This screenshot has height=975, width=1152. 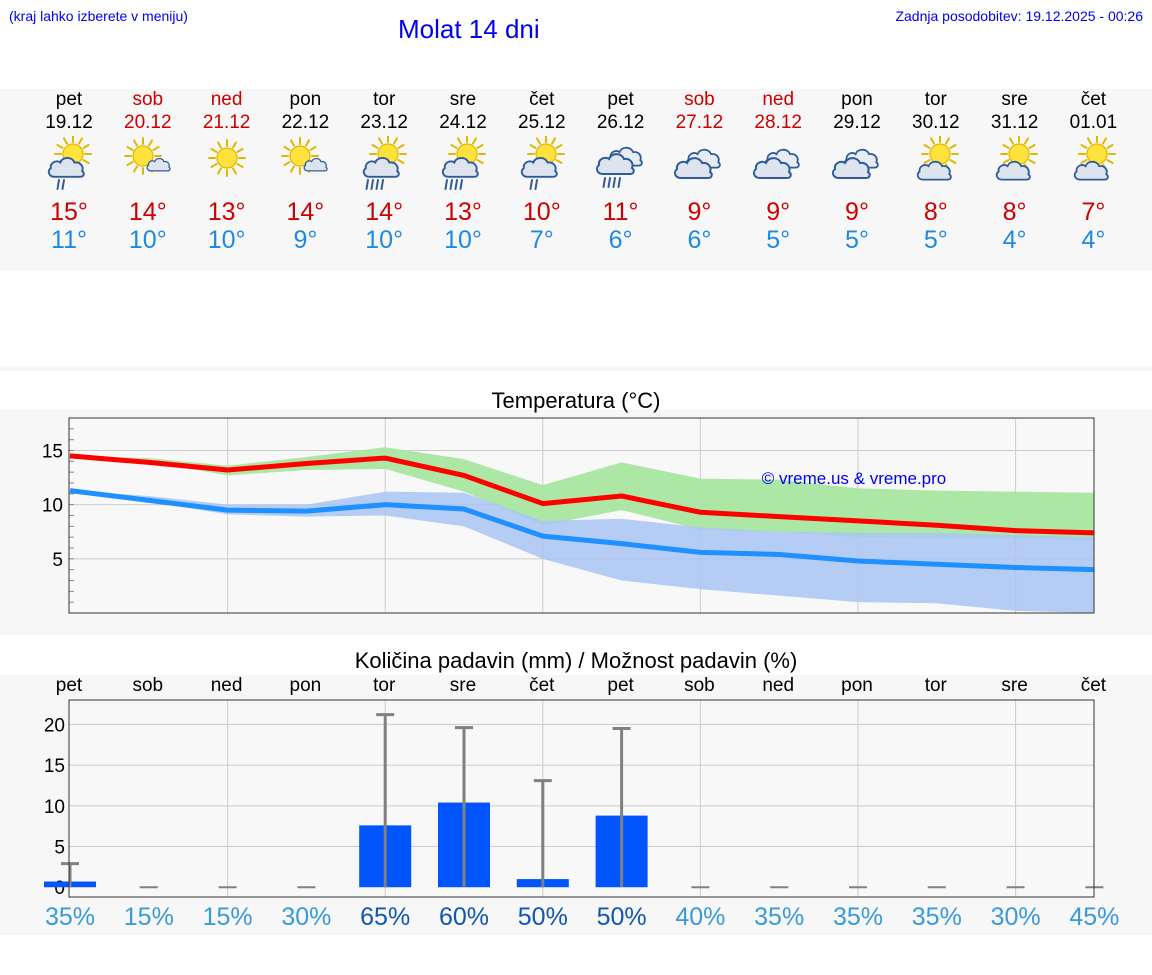 What do you see at coordinates (1019, 16) in the screenshot?
I see `last-update: Zadnja posodobitev: 19.12.2025 - 00:26` at bounding box center [1019, 16].